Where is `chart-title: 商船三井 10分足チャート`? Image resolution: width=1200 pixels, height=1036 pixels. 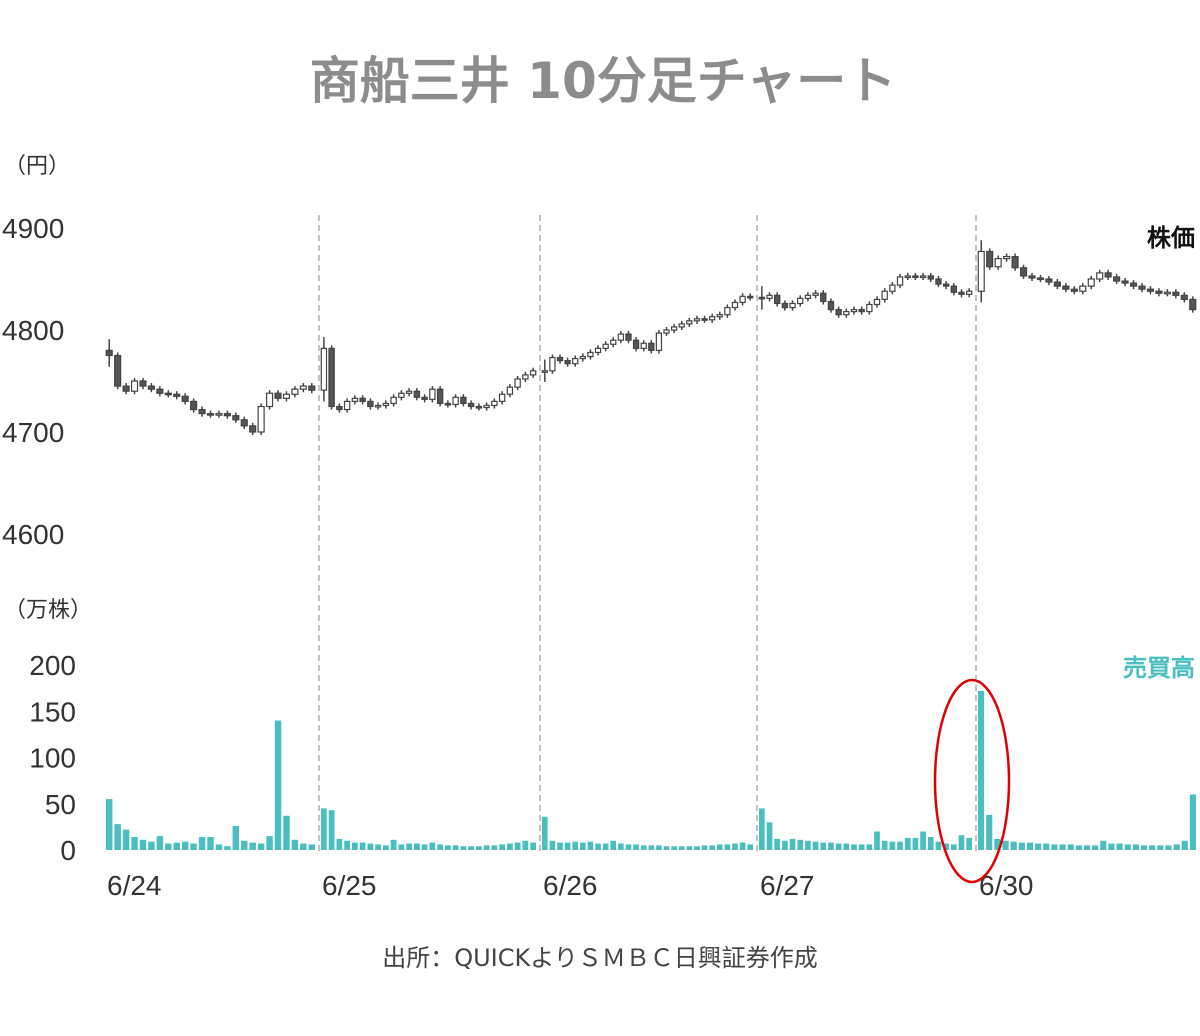
chart-title: 商船三井 10分足チャート is located at coordinates (603, 81).